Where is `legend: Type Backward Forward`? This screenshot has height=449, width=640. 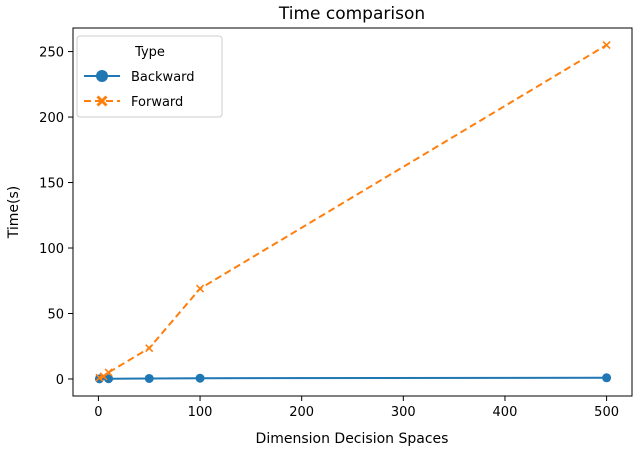
legend: Type Backward Forward is located at coordinates (149, 76).